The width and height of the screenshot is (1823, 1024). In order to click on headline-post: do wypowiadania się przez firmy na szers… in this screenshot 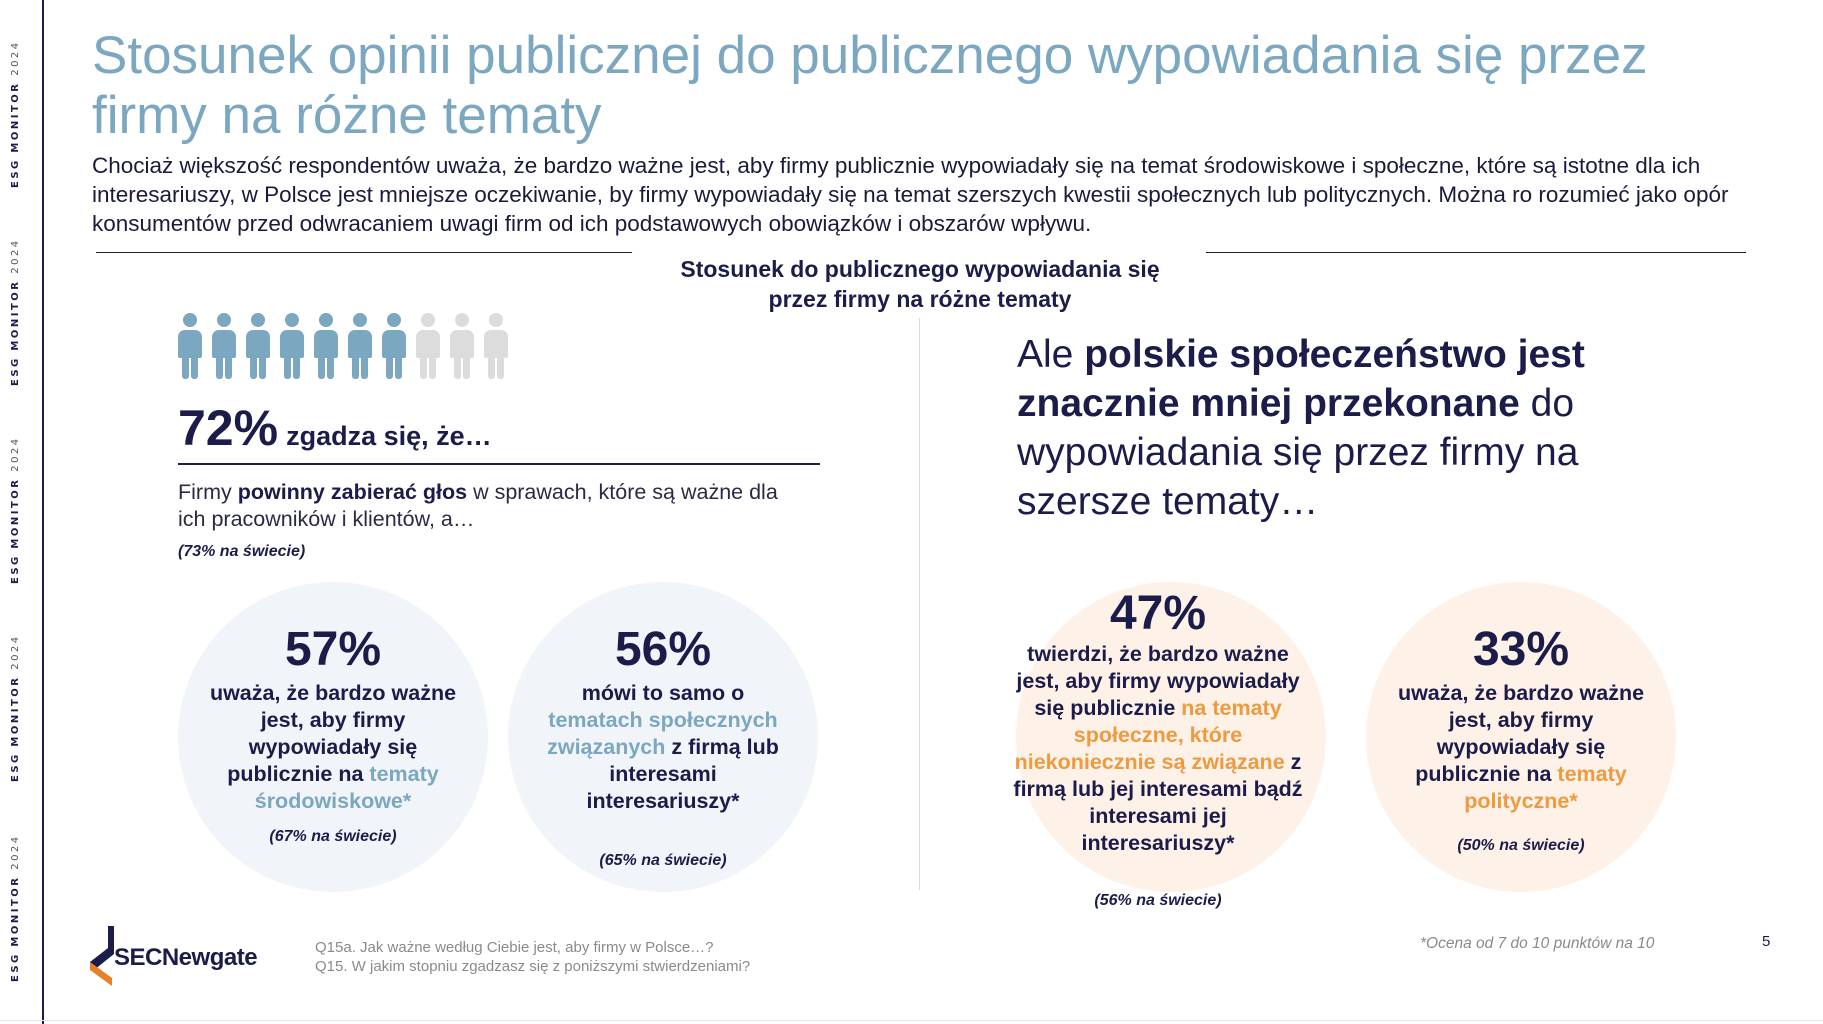, I will do `click(1298, 452)`.